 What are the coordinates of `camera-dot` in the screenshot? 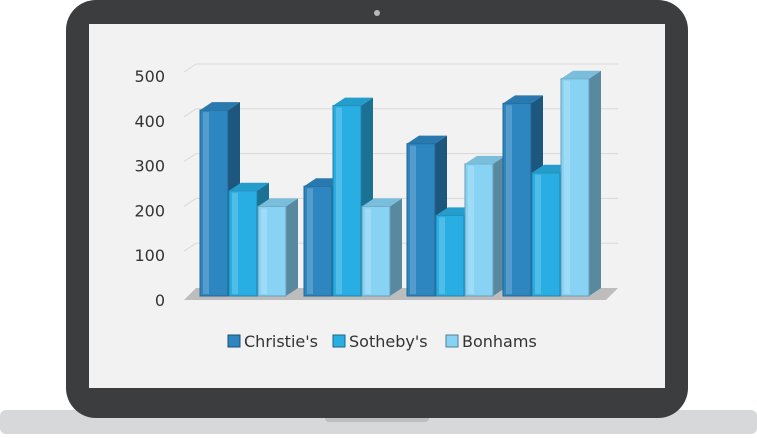 It's located at (377, 13).